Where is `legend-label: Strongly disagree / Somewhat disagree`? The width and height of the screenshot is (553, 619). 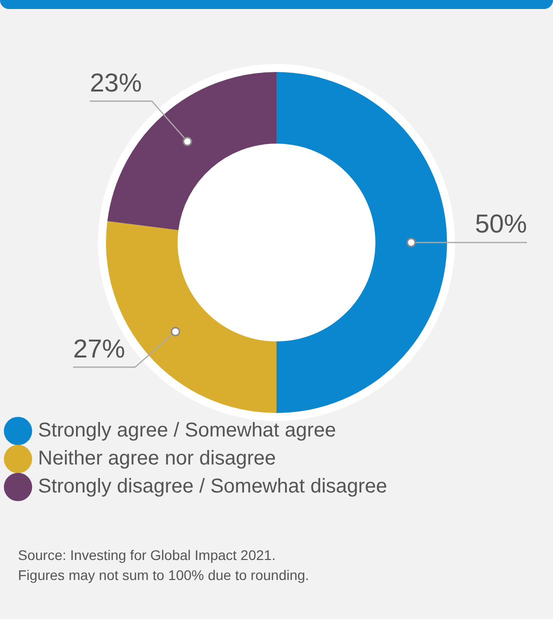 legend-label: Strongly disagree / Somewhat disagree is located at coordinates (213, 487).